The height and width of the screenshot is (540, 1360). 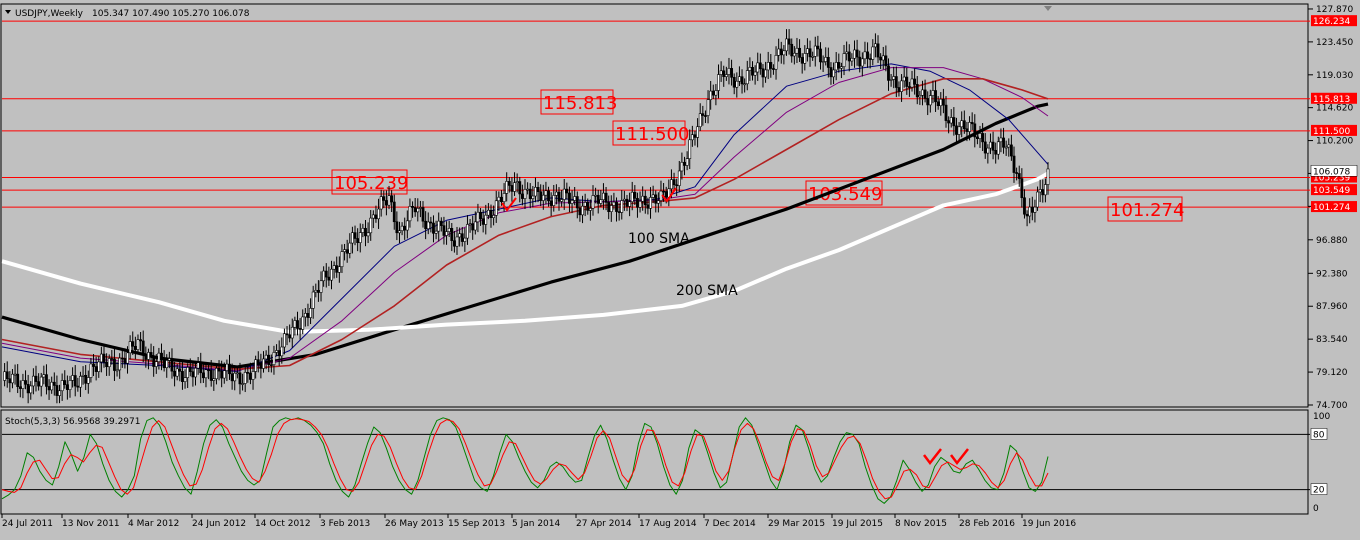 What do you see at coordinates (796, 524) in the screenshot?
I see `x-tick-label: 29 Mar 2015` at bounding box center [796, 524].